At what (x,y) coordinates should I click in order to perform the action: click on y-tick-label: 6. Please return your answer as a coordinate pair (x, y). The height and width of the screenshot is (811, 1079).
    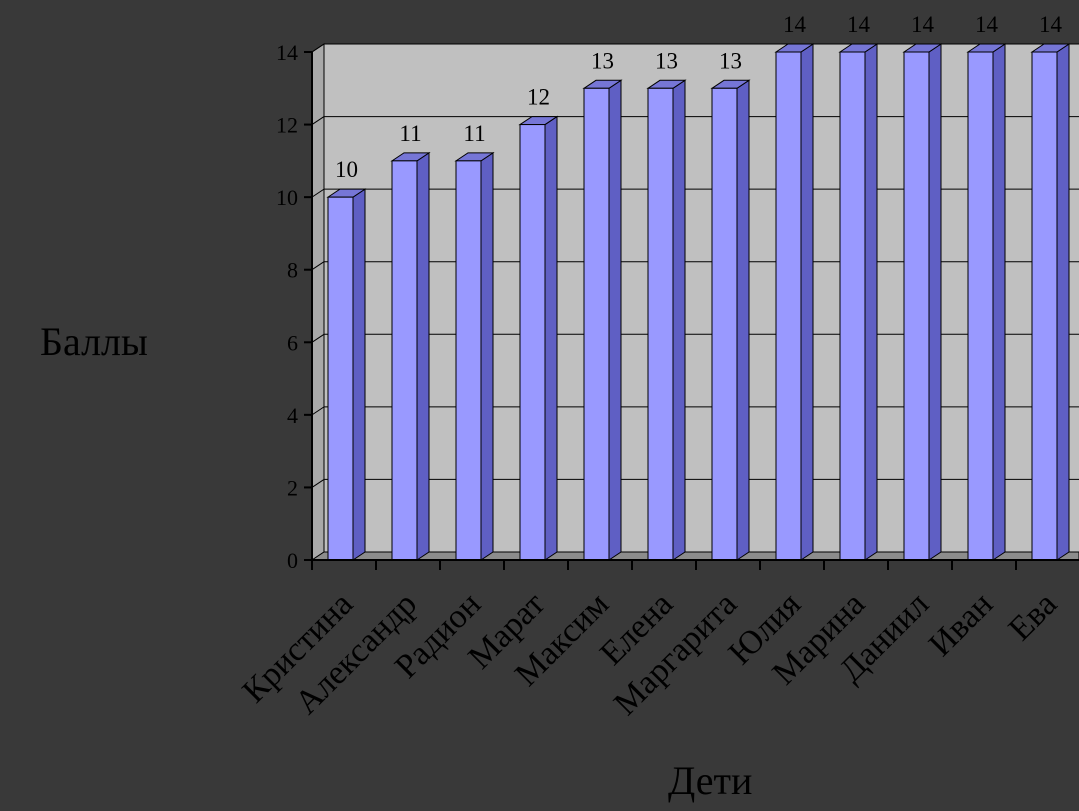
    Looking at the image, I should click on (292, 342).